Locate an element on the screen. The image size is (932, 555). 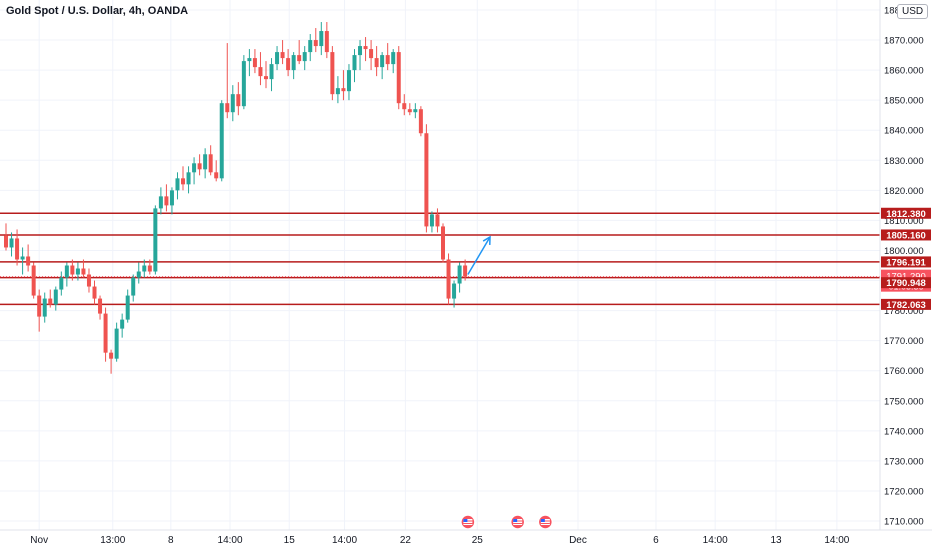
level-price-label-text: 1796.191 is located at coordinates (906, 262).